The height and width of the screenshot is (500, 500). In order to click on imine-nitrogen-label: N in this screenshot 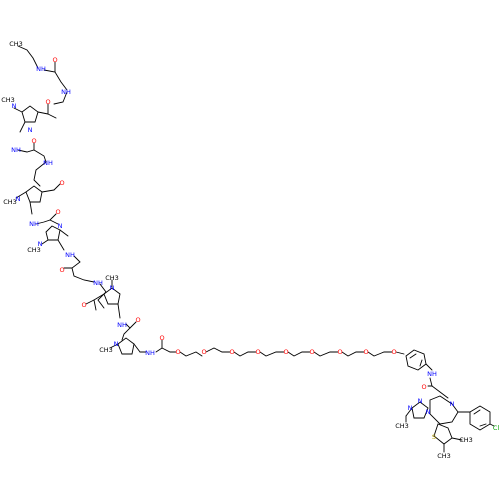, I will do `click(452, 404)`.